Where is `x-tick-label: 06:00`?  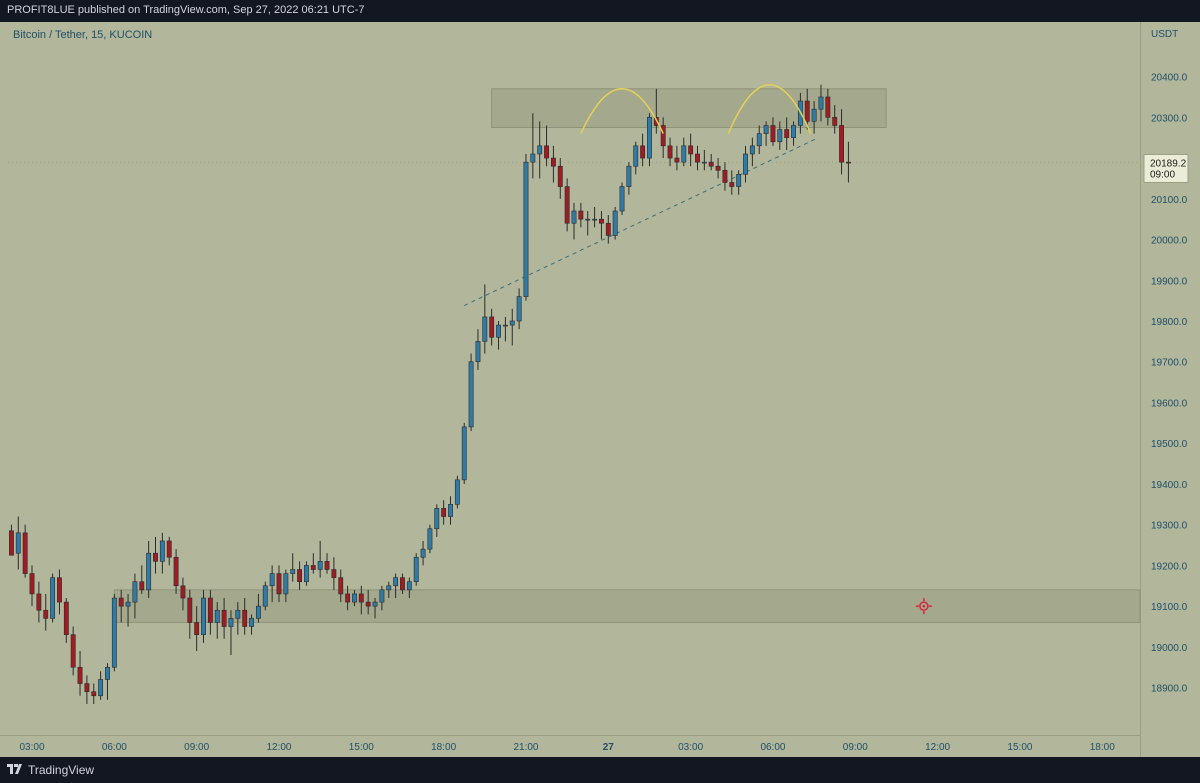
x-tick-label: 06:00 is located at coordinates (114, 747).